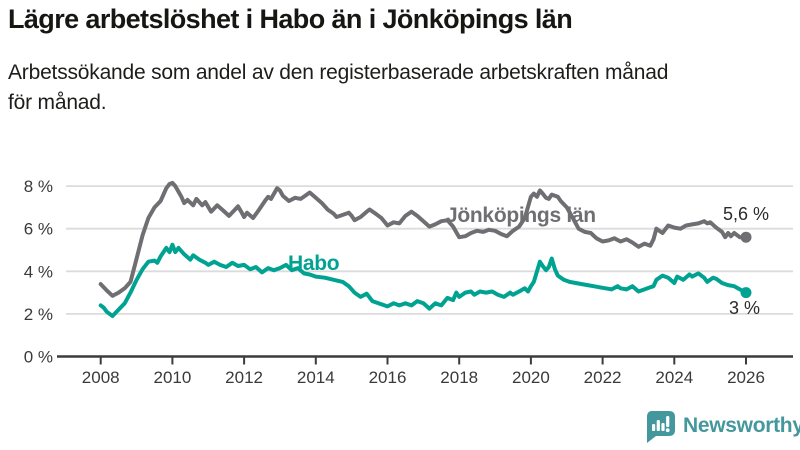 The height and width of the screenshot is (450, 800). I want to click on end-value-label-jonkopings-lan: 5,6 %, so click(746, 214).